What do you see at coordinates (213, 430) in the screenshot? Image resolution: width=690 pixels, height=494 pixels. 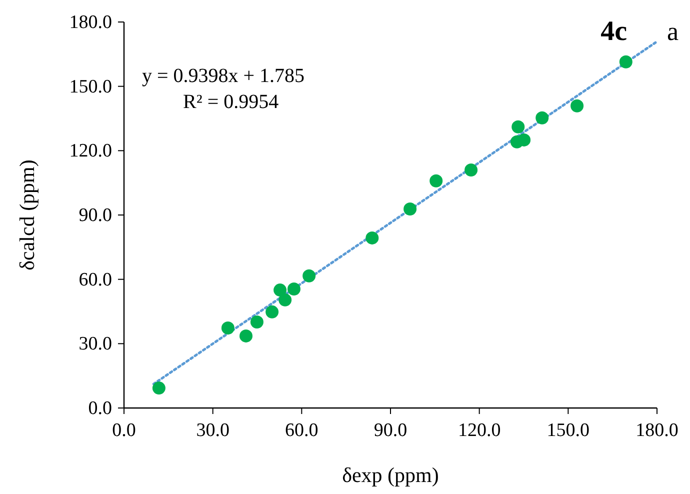 I see `x-tick-label: 30.0` at bounding box center [213, 430].